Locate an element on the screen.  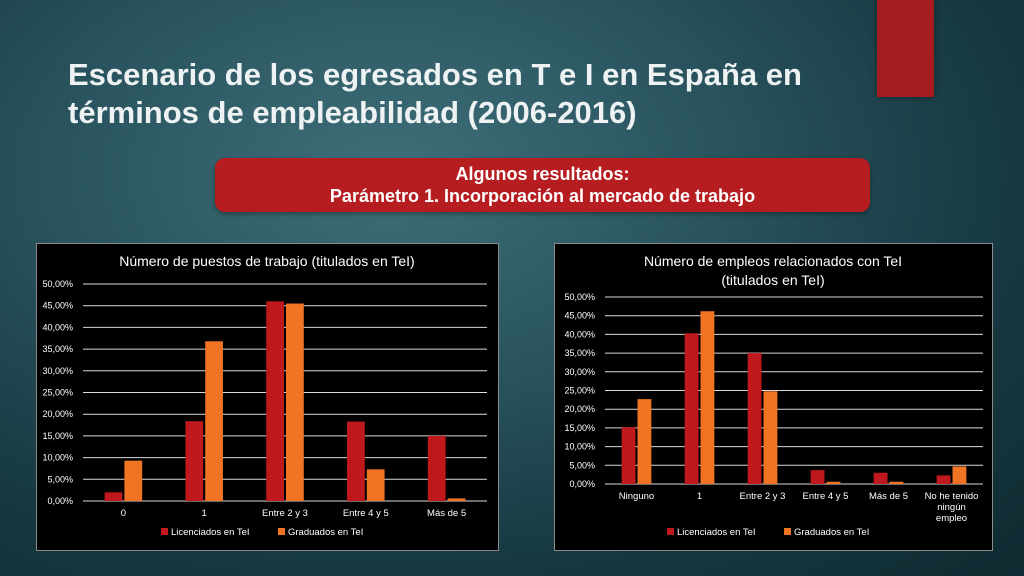
subtitle-line1: Algunos resultados: is located at coordinates (542, 174).